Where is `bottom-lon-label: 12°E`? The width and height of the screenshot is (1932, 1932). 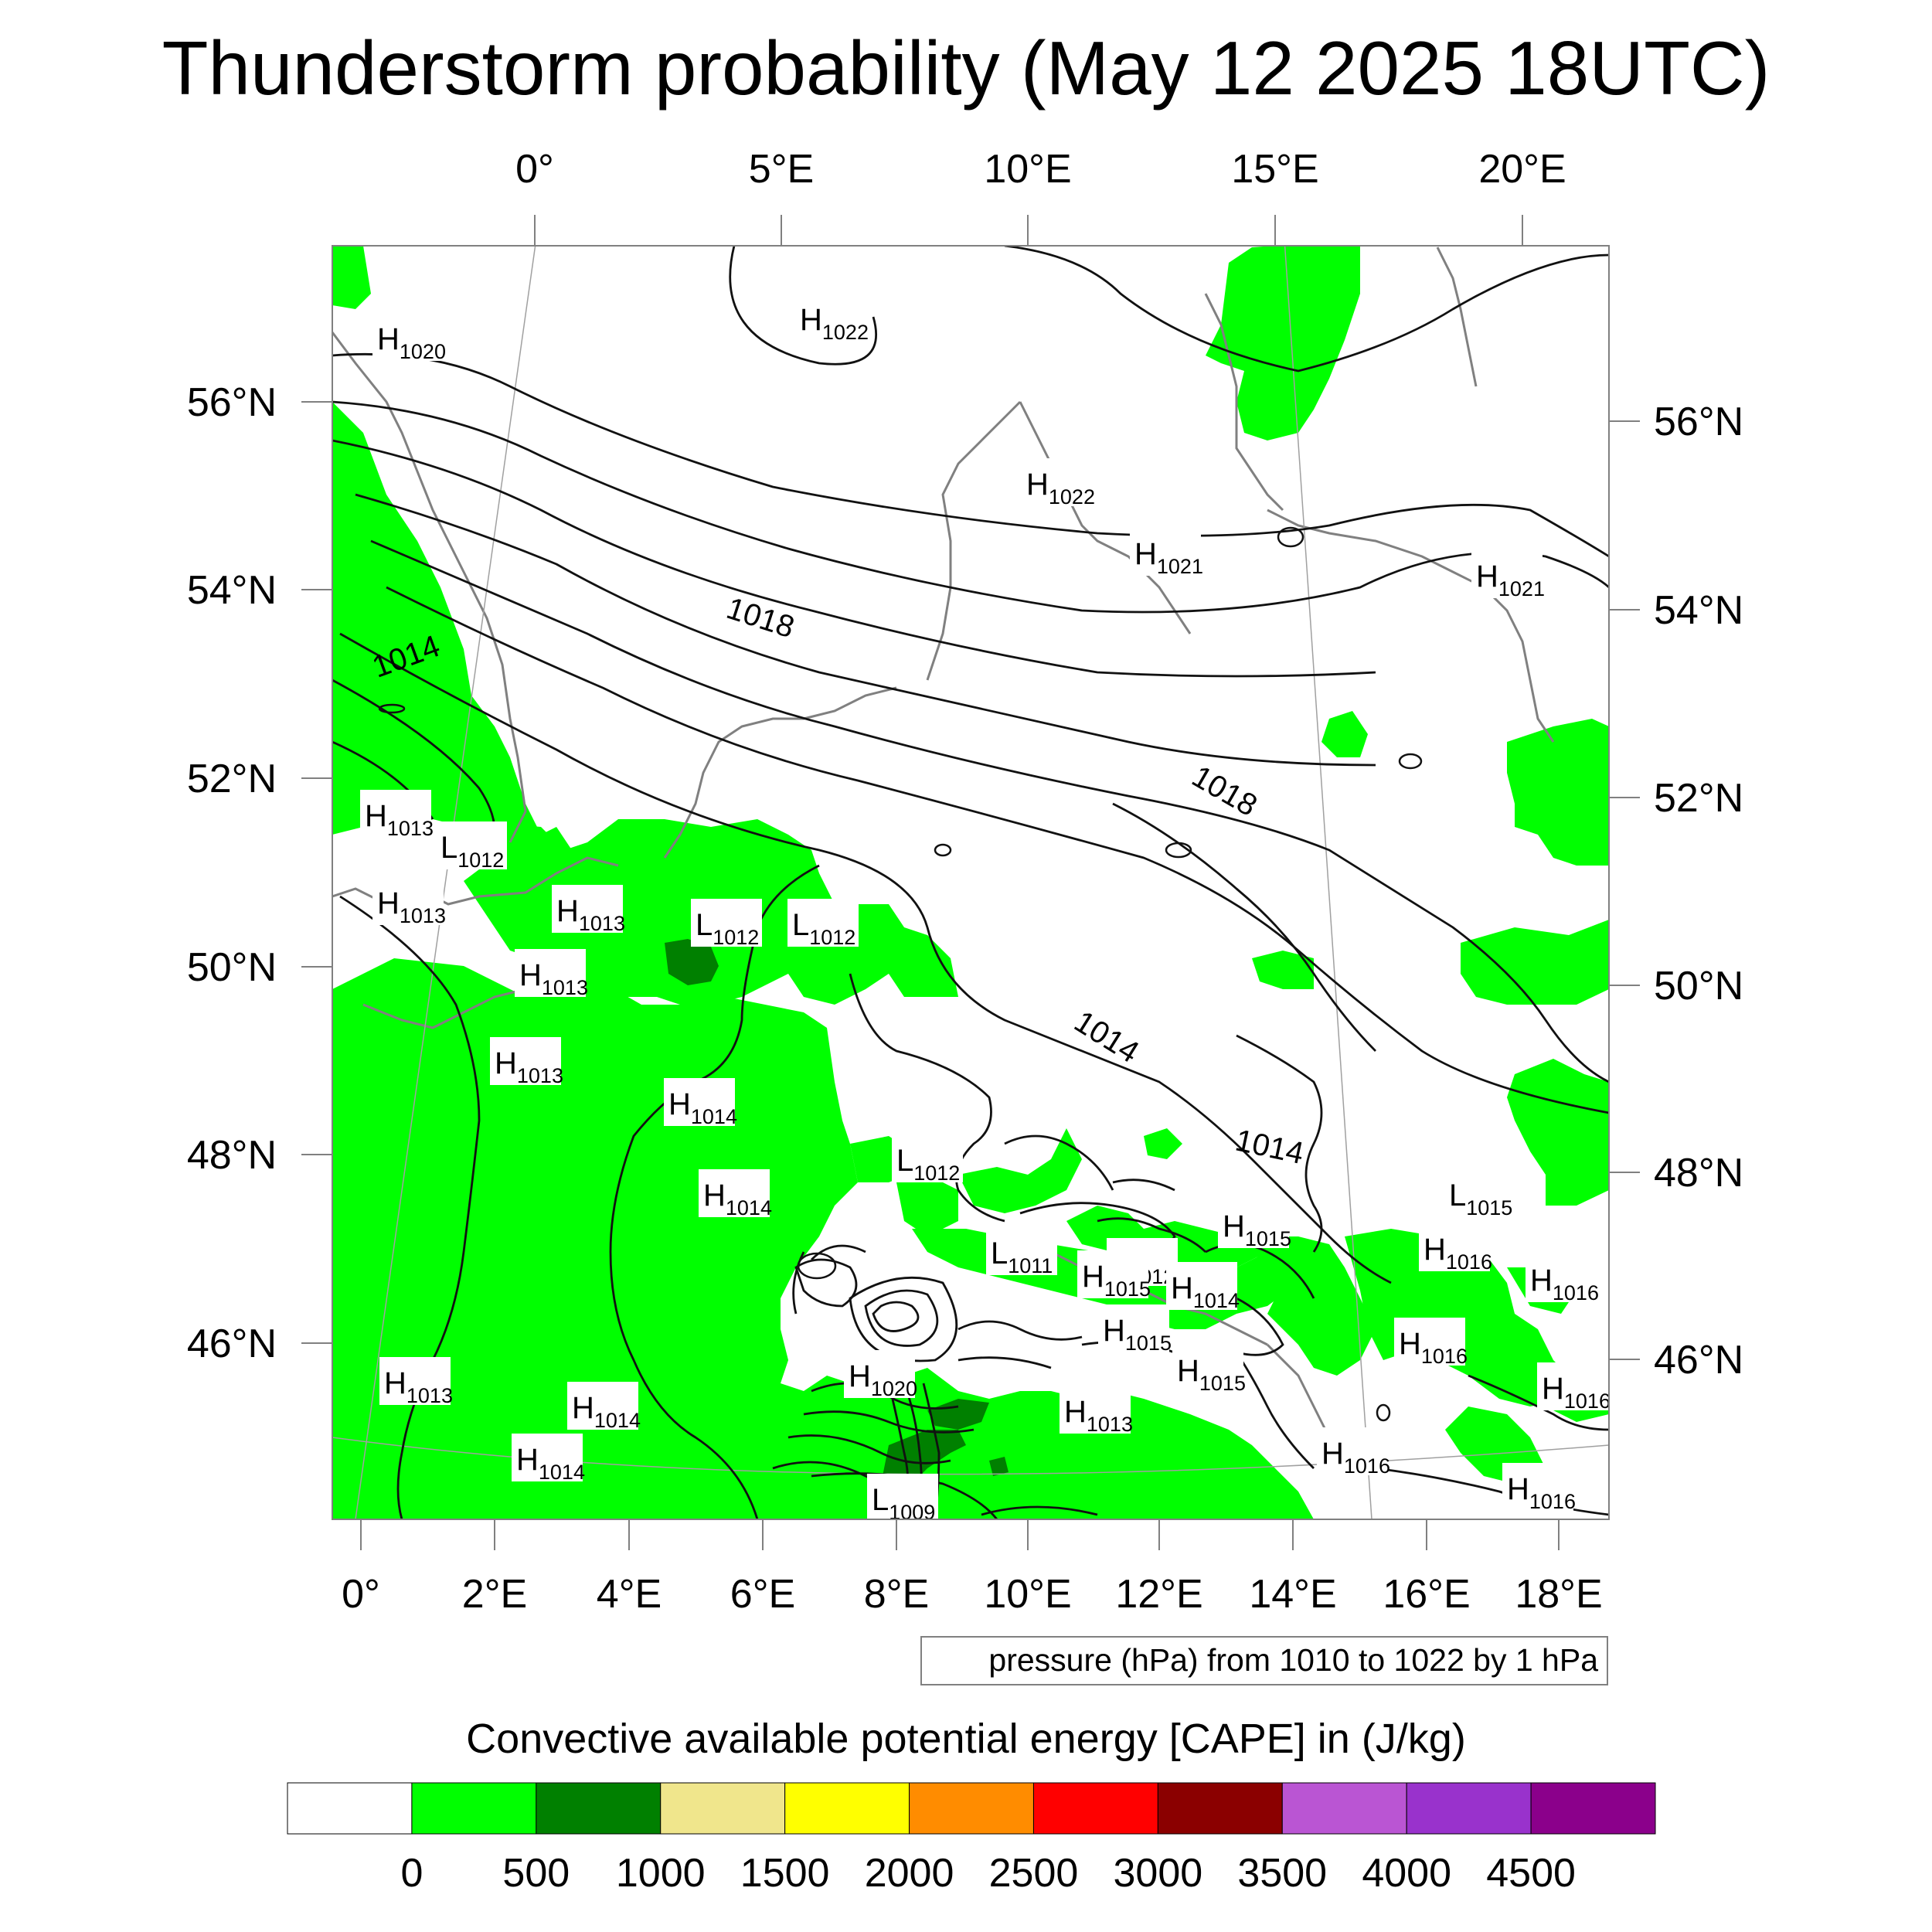 bottom-lon-label: 12°E is located at coordinates (1158, 1595).